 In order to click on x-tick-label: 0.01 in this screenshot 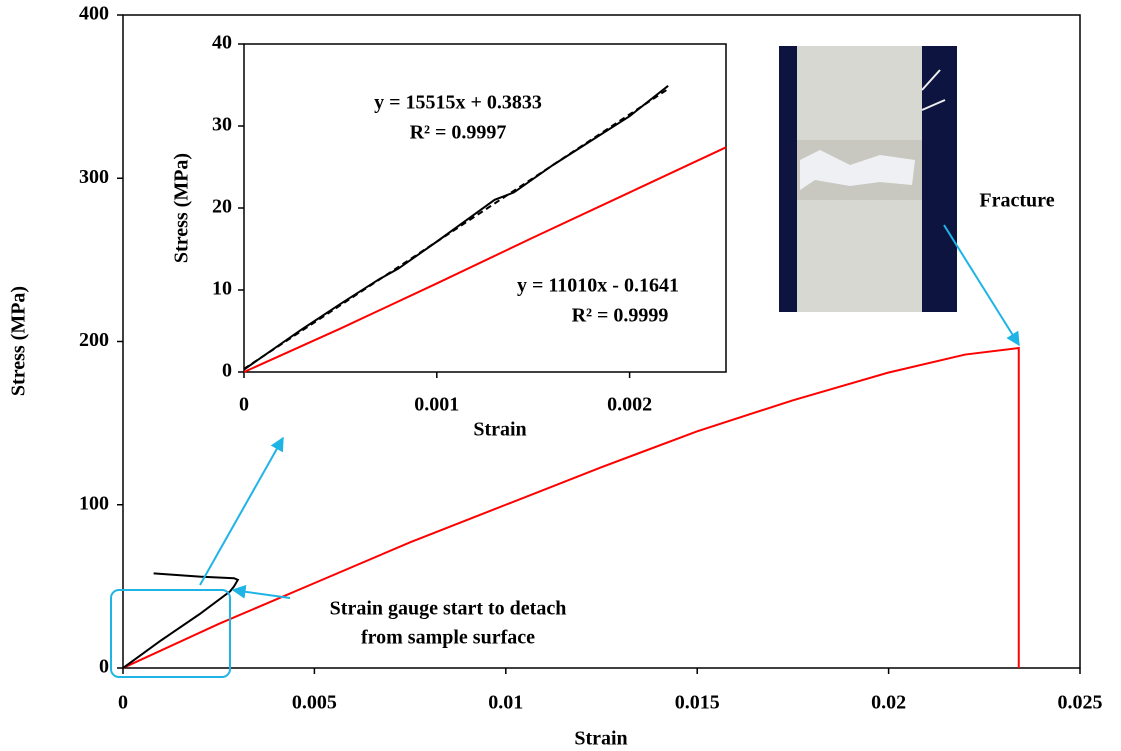, I will do `click(505, 703)`.